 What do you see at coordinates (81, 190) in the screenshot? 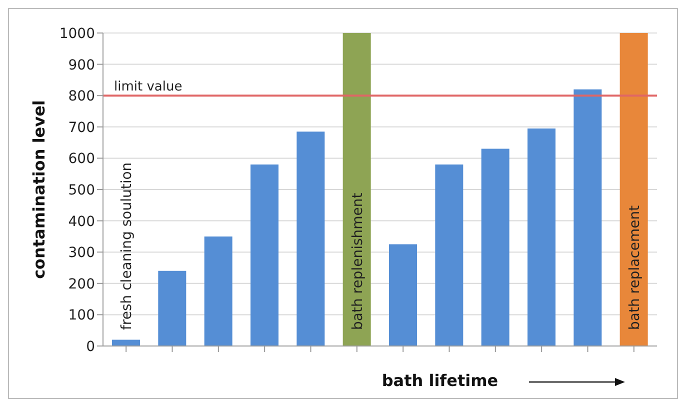
I see `y-tick-label: 500` at bounding box center [81, 190].